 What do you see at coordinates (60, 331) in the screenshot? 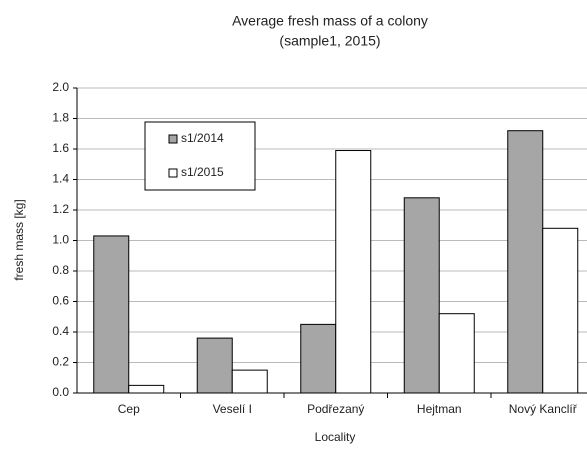
I see `y-tick-label: 0.4` at bounding box center [60, 331].